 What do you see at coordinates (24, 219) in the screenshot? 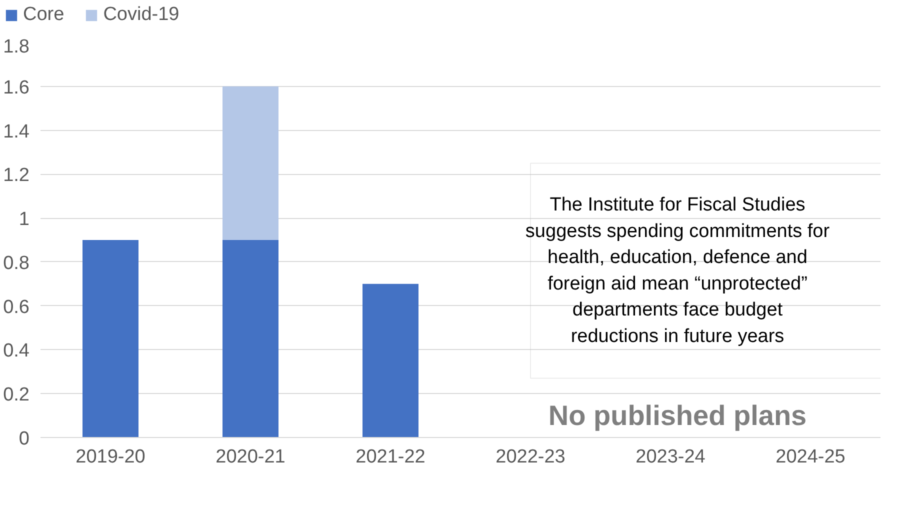
I see `y-tick-label: 1` at bounding box center [24, 219].